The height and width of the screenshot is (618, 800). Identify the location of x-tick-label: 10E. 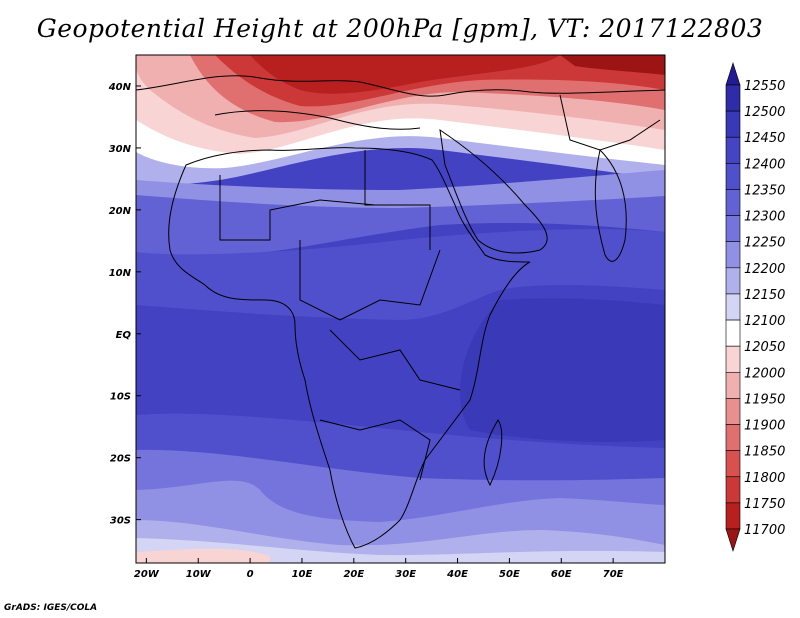
(302, 574).